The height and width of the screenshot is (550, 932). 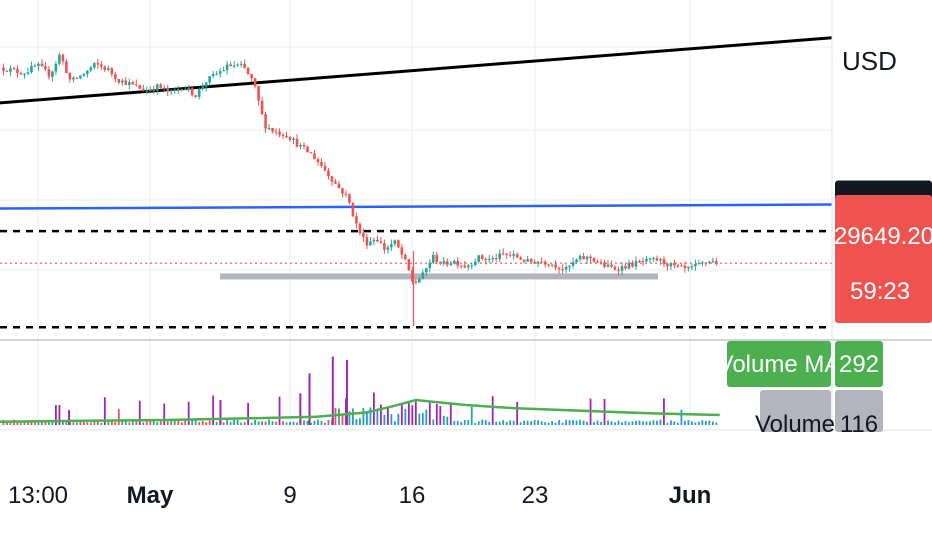 I want to click on countdown-text: 59:23, so click(x=880, y=291).